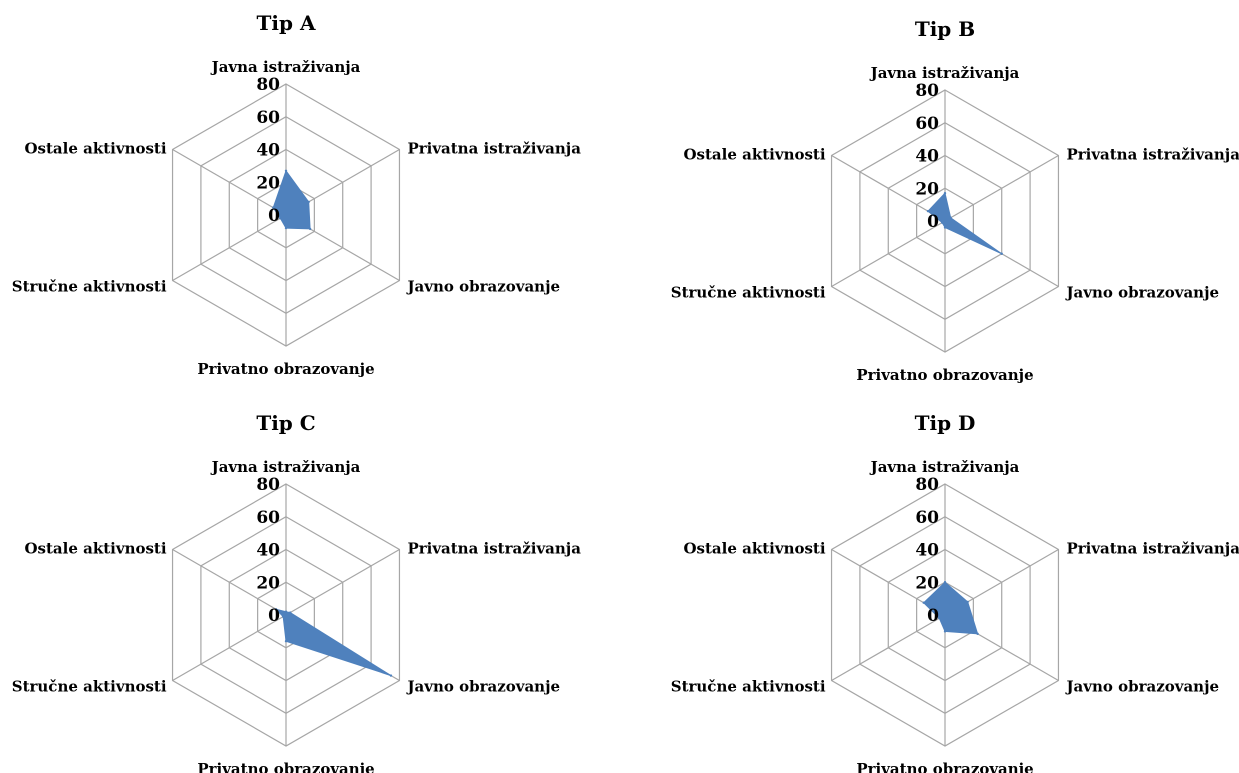  What do you see at coordinates (286, 23) in the screenshot?
I see `chart-title: Tip A` at bounding box center [286, 23].